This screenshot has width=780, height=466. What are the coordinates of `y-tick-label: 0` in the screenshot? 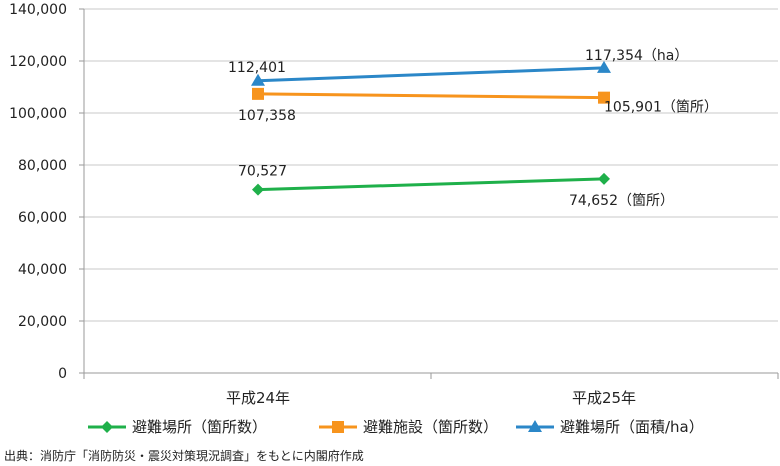 It's located at (62, 374).